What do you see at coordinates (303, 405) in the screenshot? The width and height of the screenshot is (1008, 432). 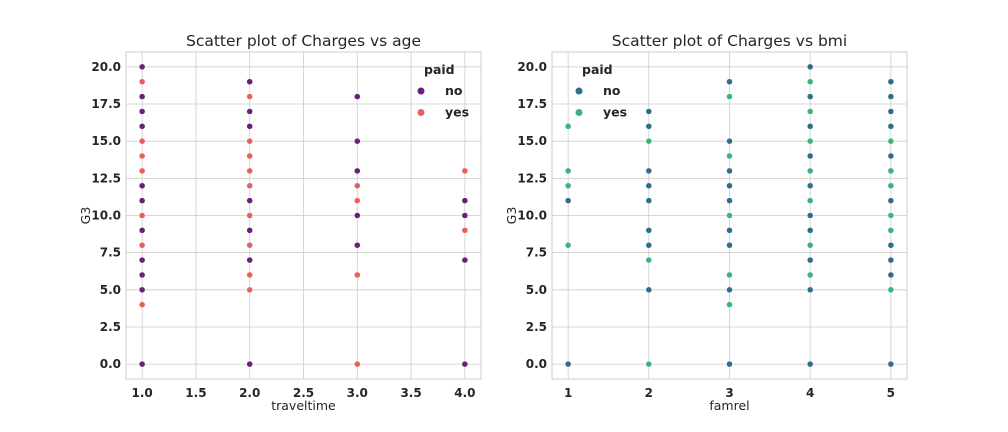 I see `x-axis-label: traveltime` at bounding box center [303, 405].